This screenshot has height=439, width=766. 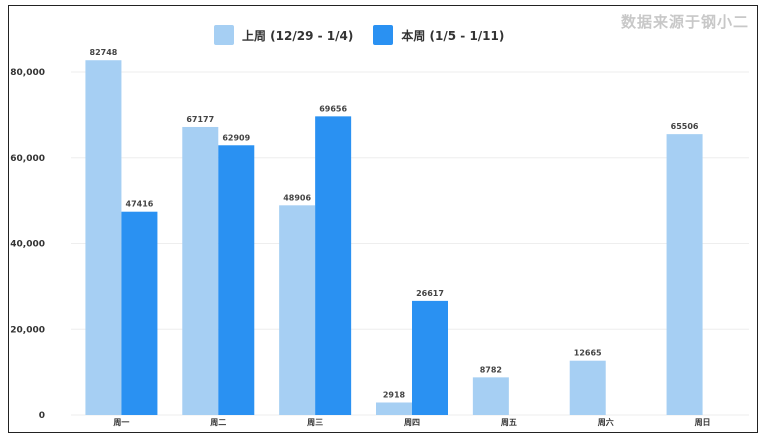 I want to click on x-category-label: 周二, so click(x=218, y=422).